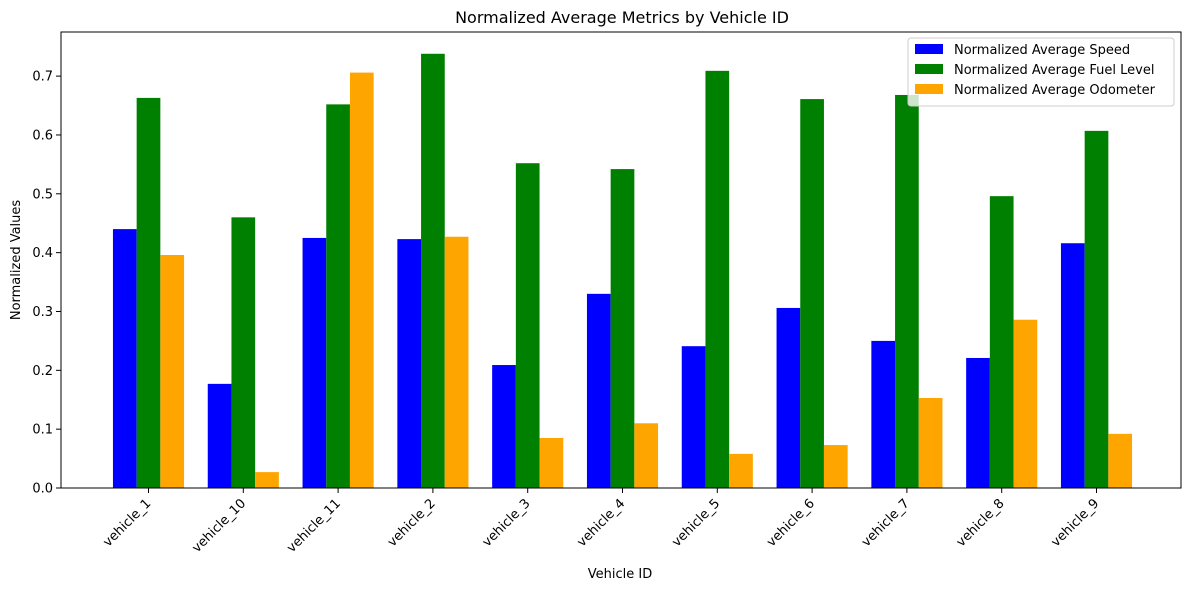 This screenshot has width=1189, height=590. Describe the element at coordinates (1042, 50) in the screenshot. I see `legend-label: Normalized Average Speed` at that location.